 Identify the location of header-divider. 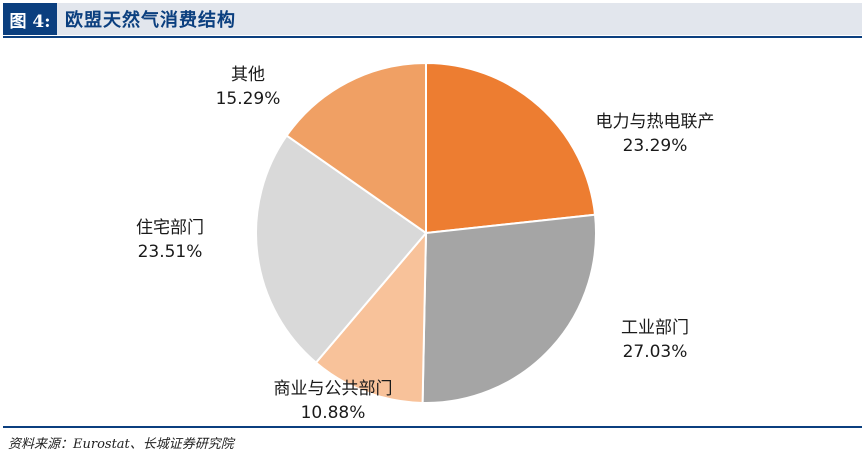
(432, 37).